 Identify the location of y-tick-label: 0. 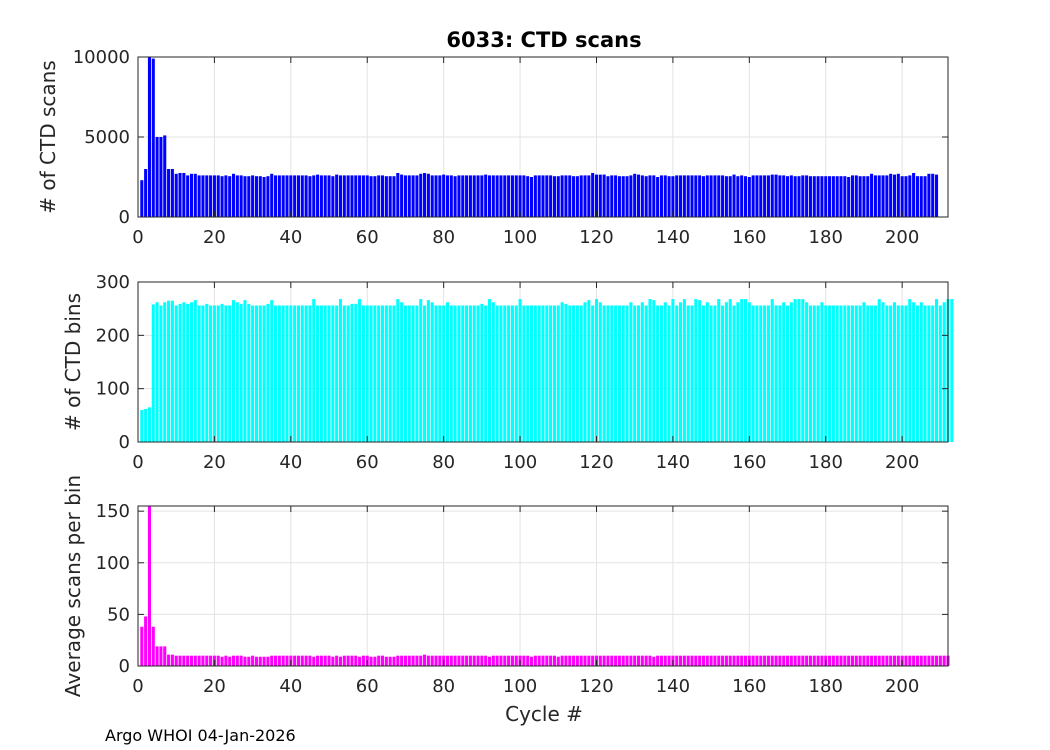
(124, 442).